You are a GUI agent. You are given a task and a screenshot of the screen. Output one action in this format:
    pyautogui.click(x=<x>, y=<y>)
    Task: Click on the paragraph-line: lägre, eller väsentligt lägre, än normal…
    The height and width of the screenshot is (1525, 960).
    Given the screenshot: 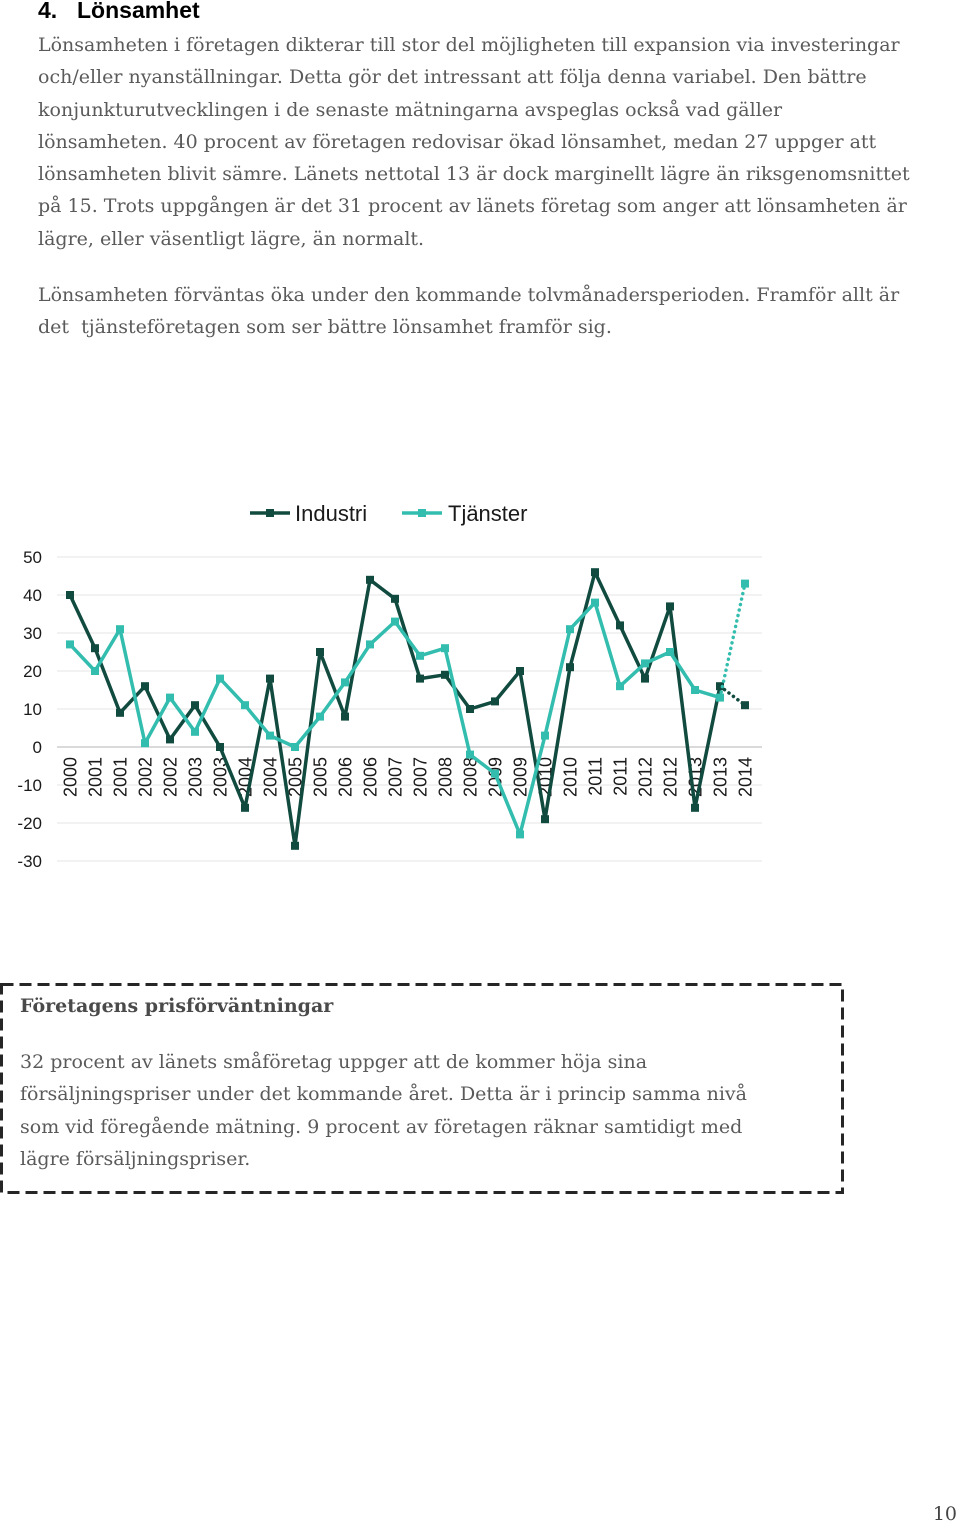 What is the action you would take?
    pyautogui.click(x=231, y=238)
    